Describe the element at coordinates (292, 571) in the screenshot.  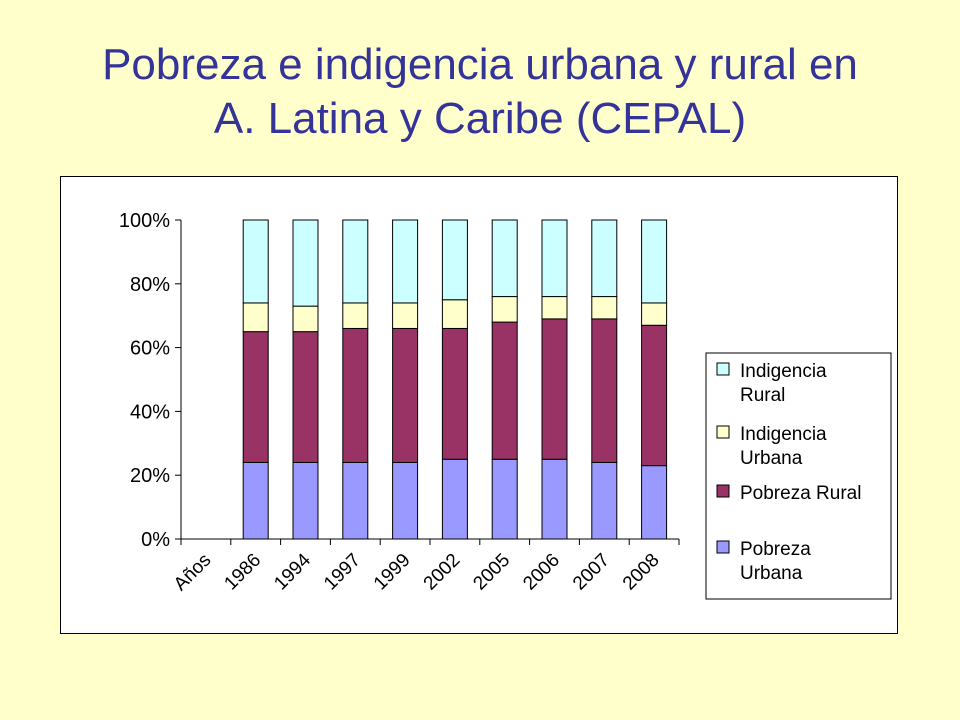
I see `x-tick-label: 1994` at that location.